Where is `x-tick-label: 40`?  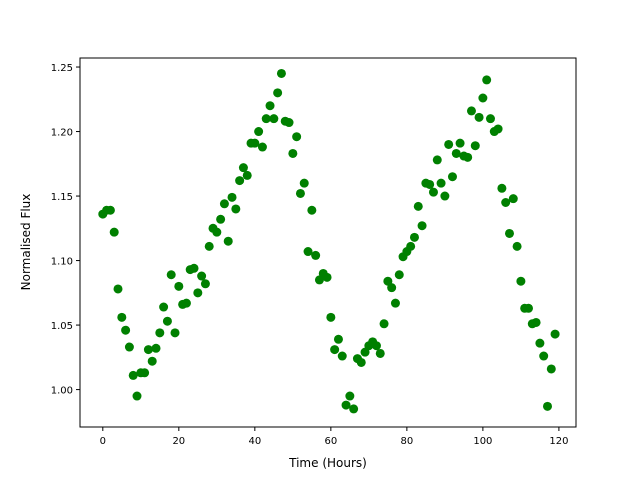 x-tick-label: 40 is located at coordinates (254, 441).